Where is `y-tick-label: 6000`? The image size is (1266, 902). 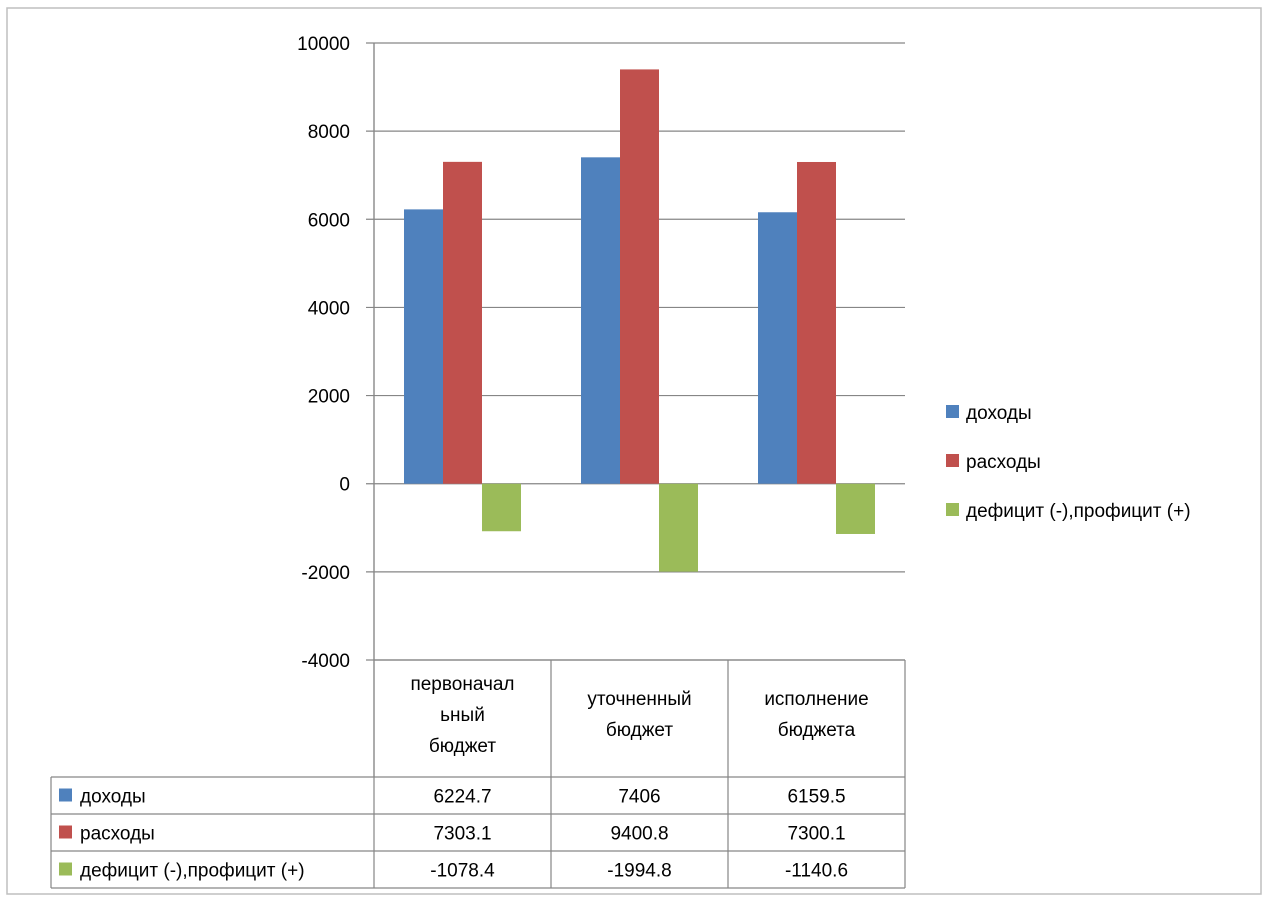 y-tick-label: 6000 is located at coordinates (329, 220).